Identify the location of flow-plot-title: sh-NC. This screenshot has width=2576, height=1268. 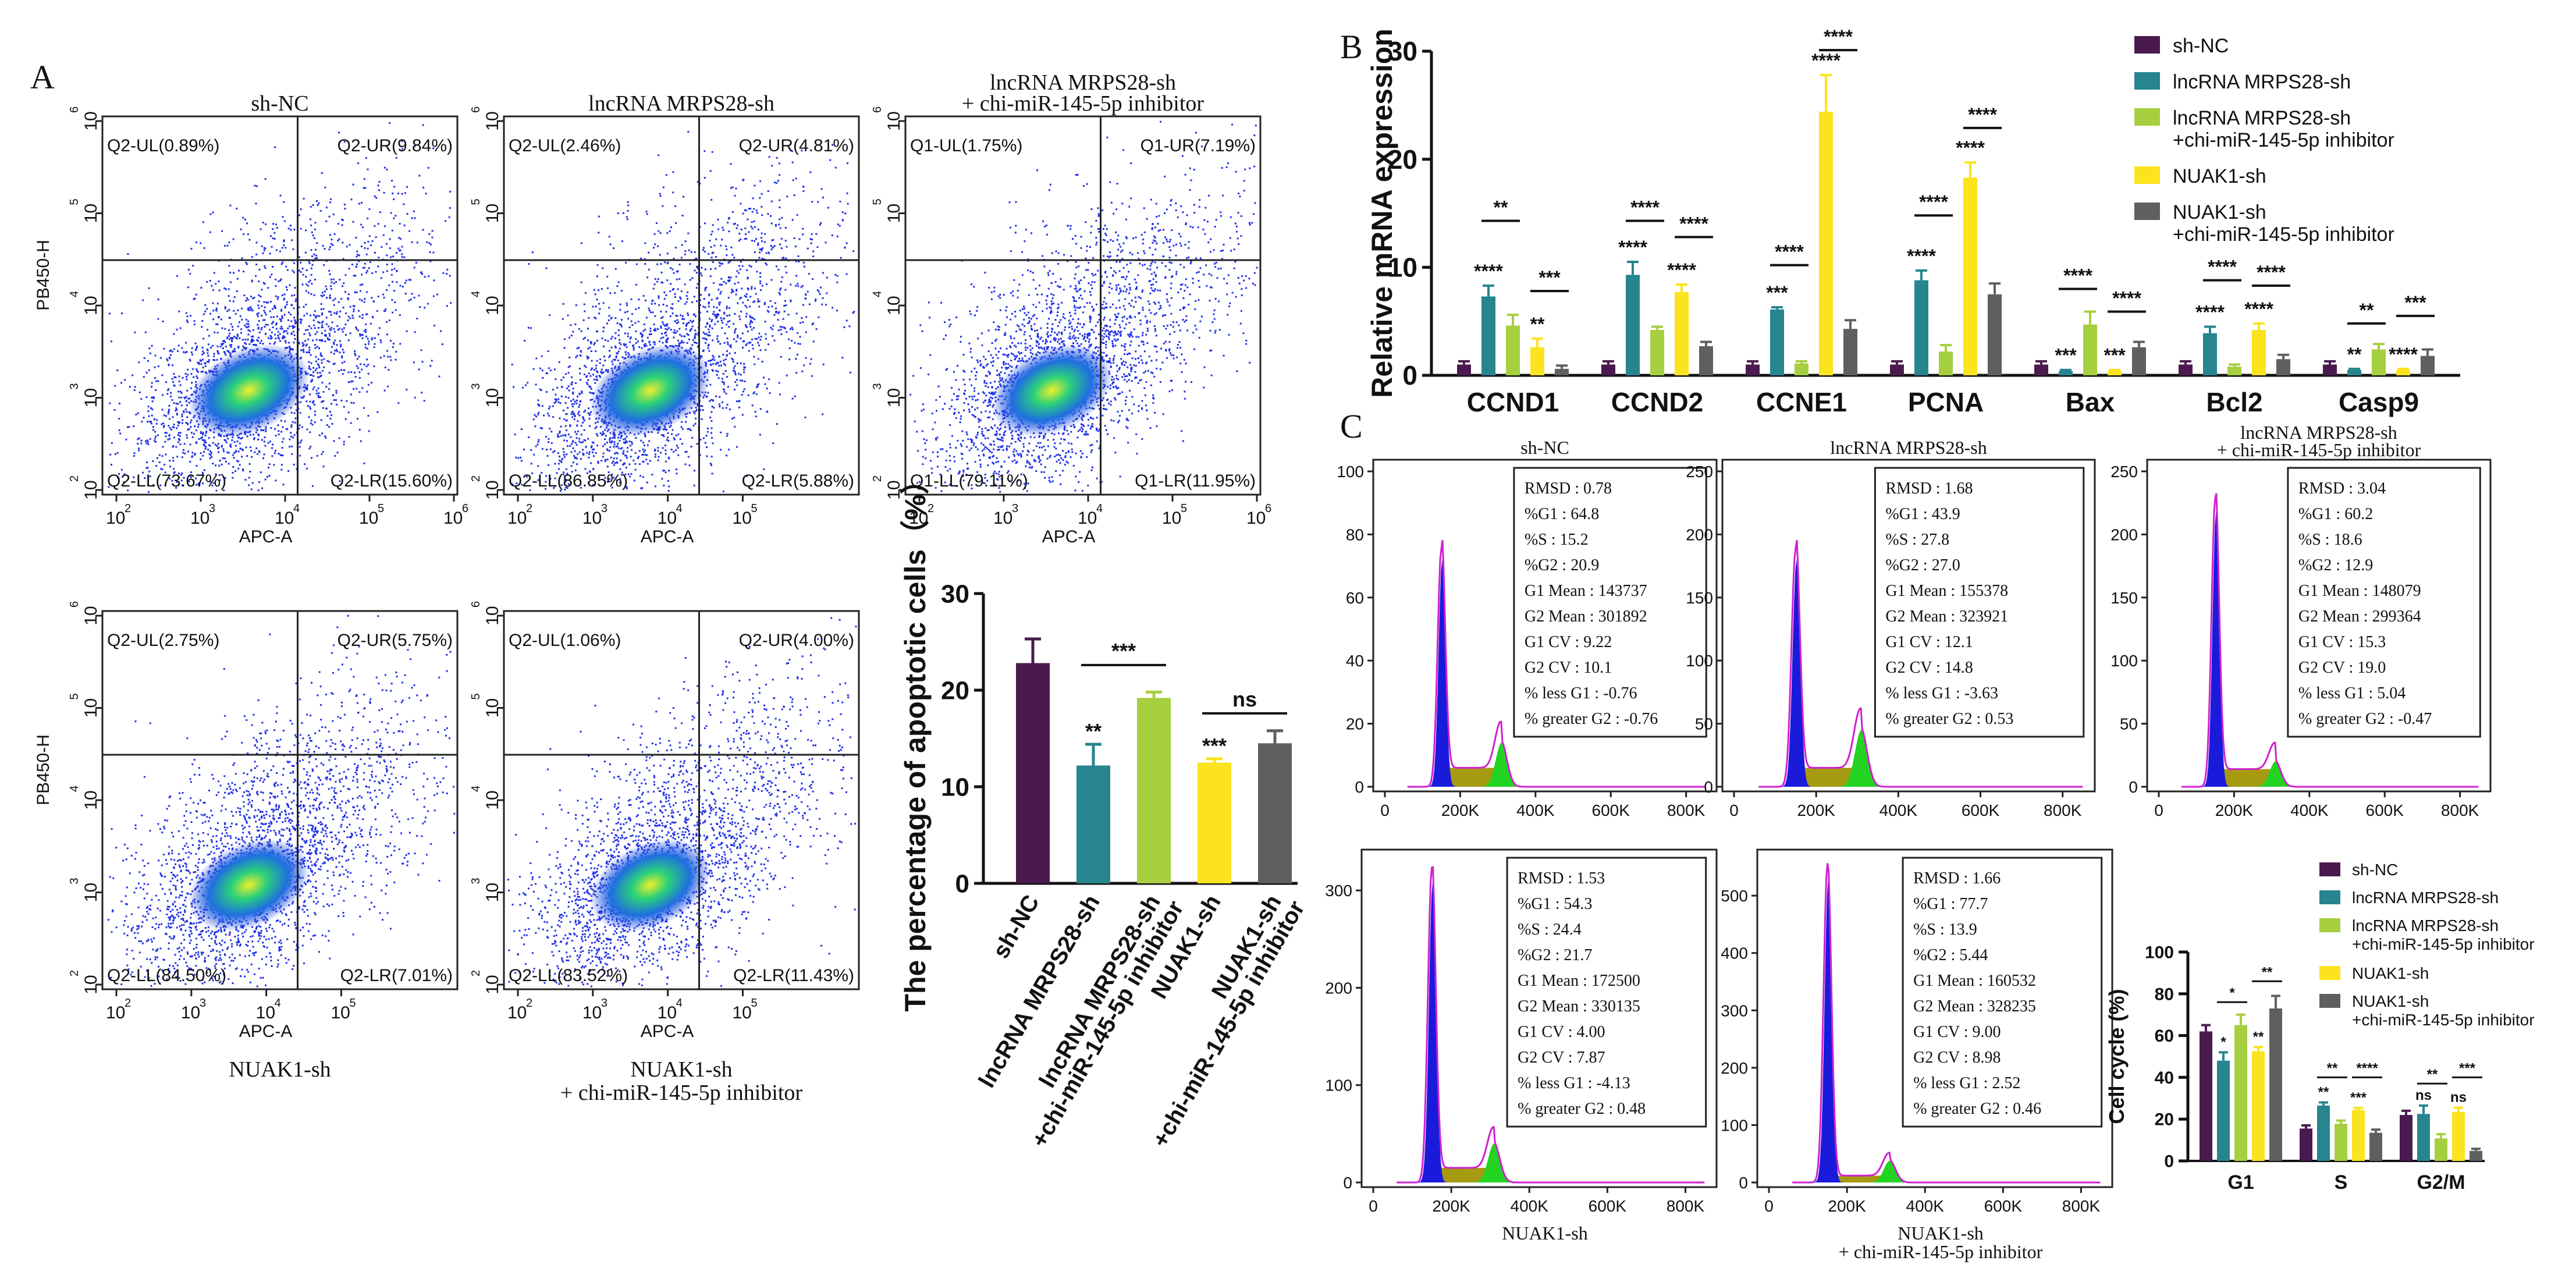
(279, 103).